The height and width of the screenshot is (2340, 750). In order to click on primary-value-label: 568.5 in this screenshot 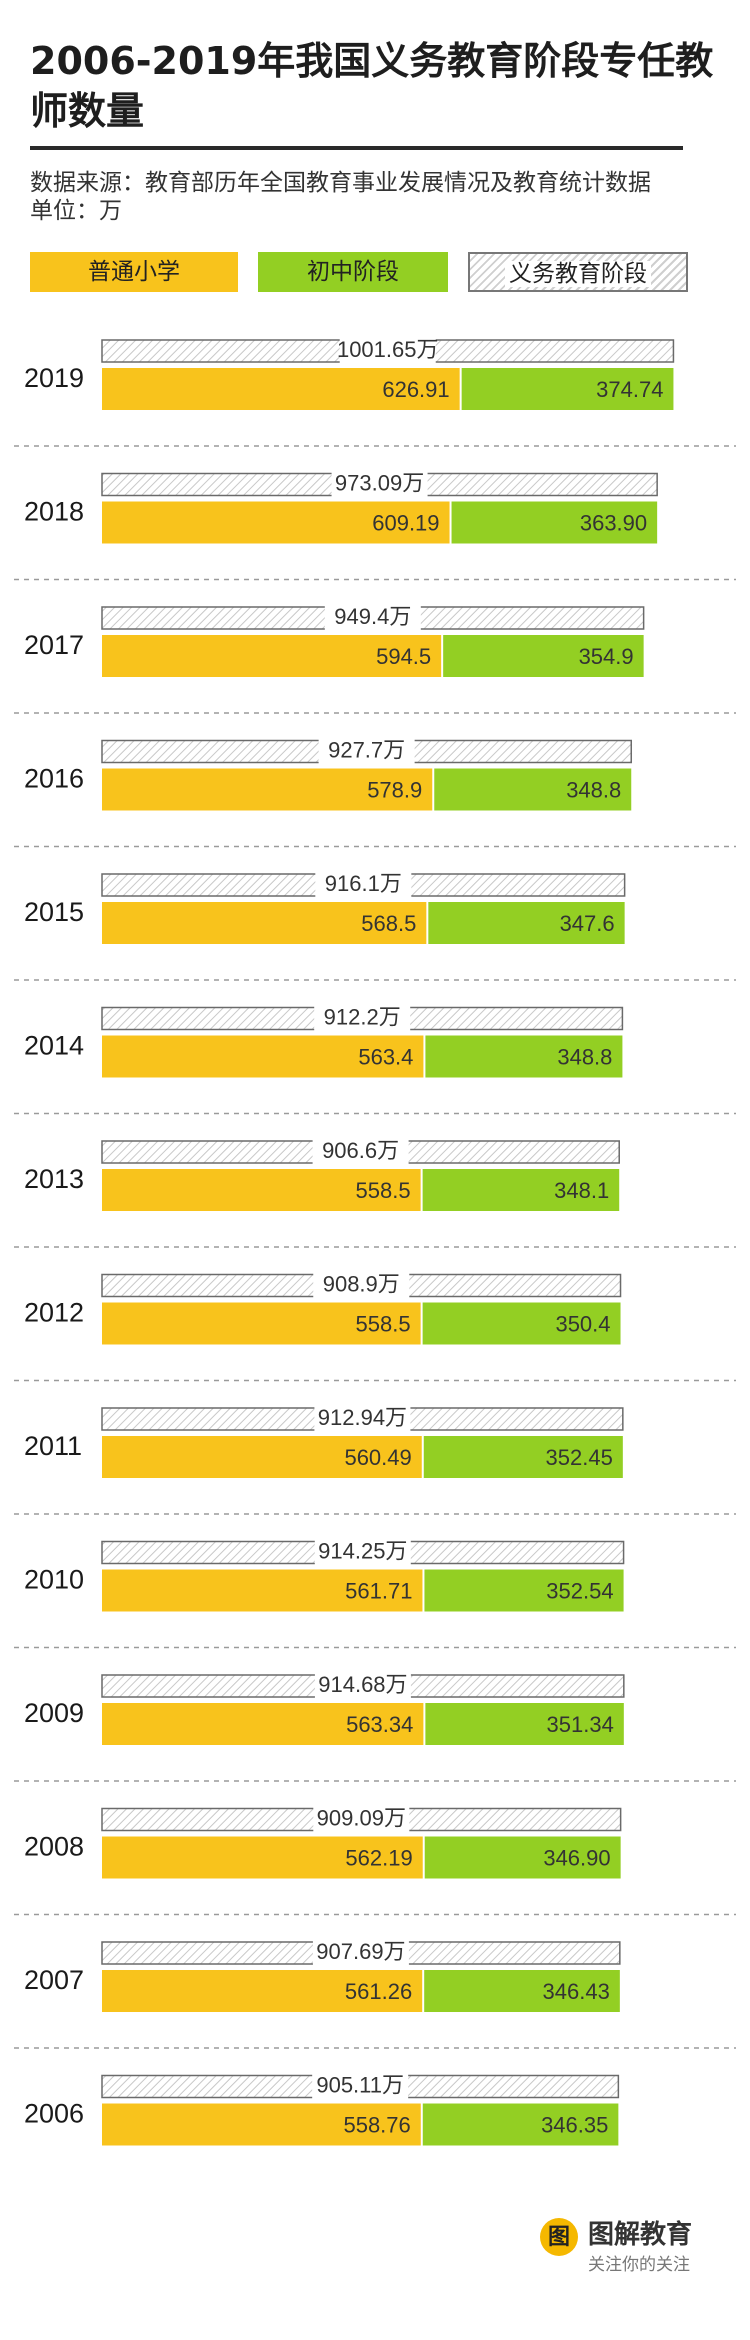, I will do `click(388, 923)`.